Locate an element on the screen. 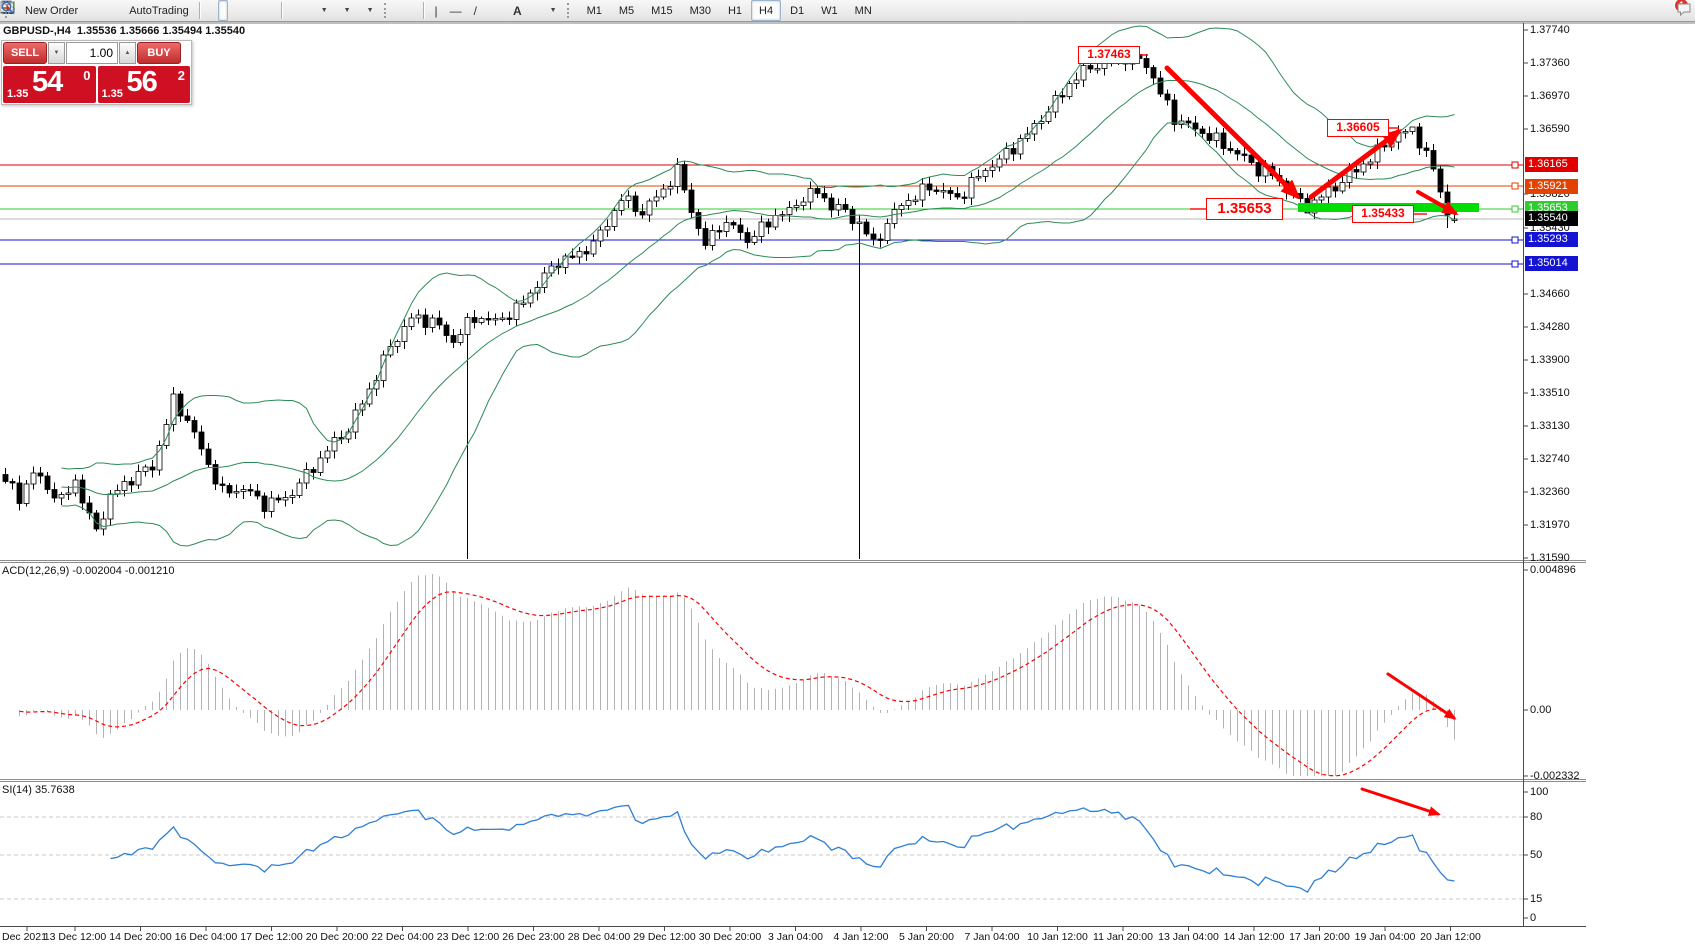 Image resolution: width=1695 pixels, height=945 pixels. sell-price-pips: 54 is located at coordinates (47, 82).